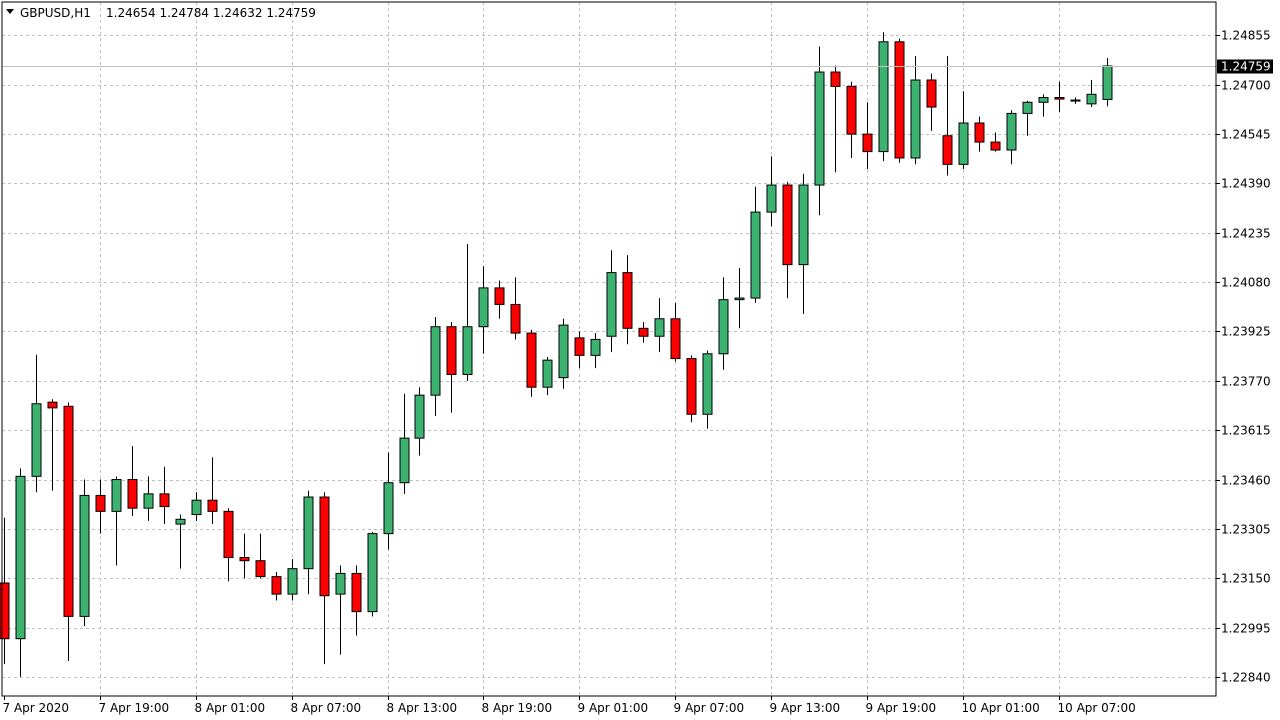  I want to click on y-tick-label: 1.24080, so click(1246, 283).